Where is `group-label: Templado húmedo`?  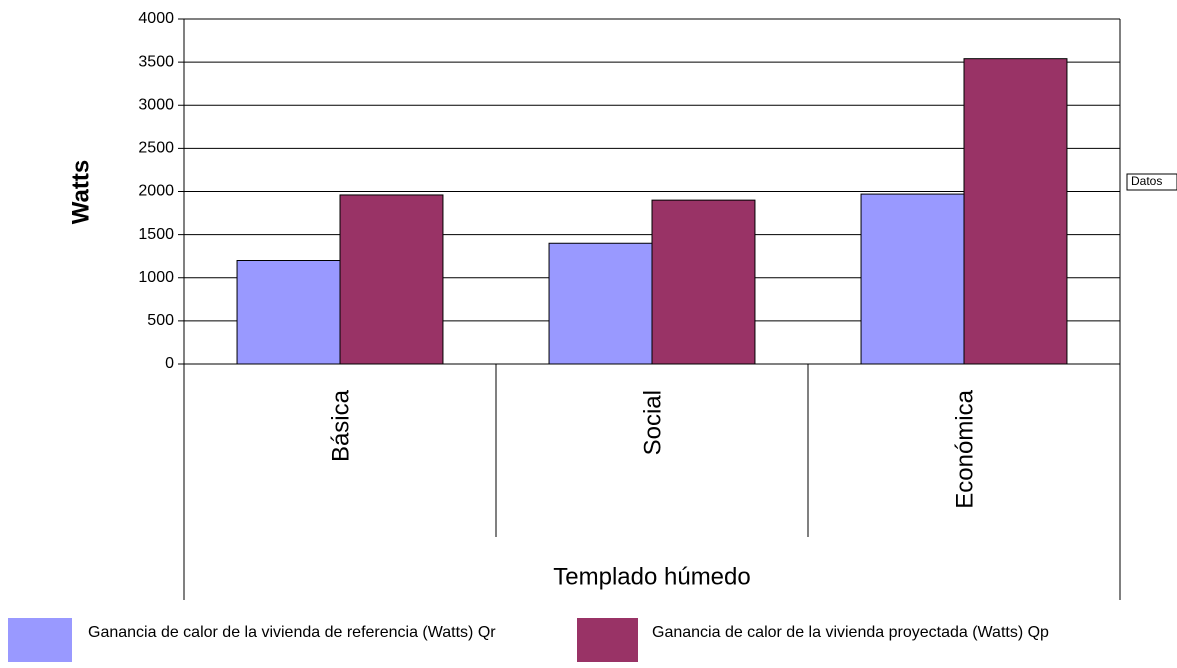 group-label: Templado húmedo is located at coordinates (651, 576).